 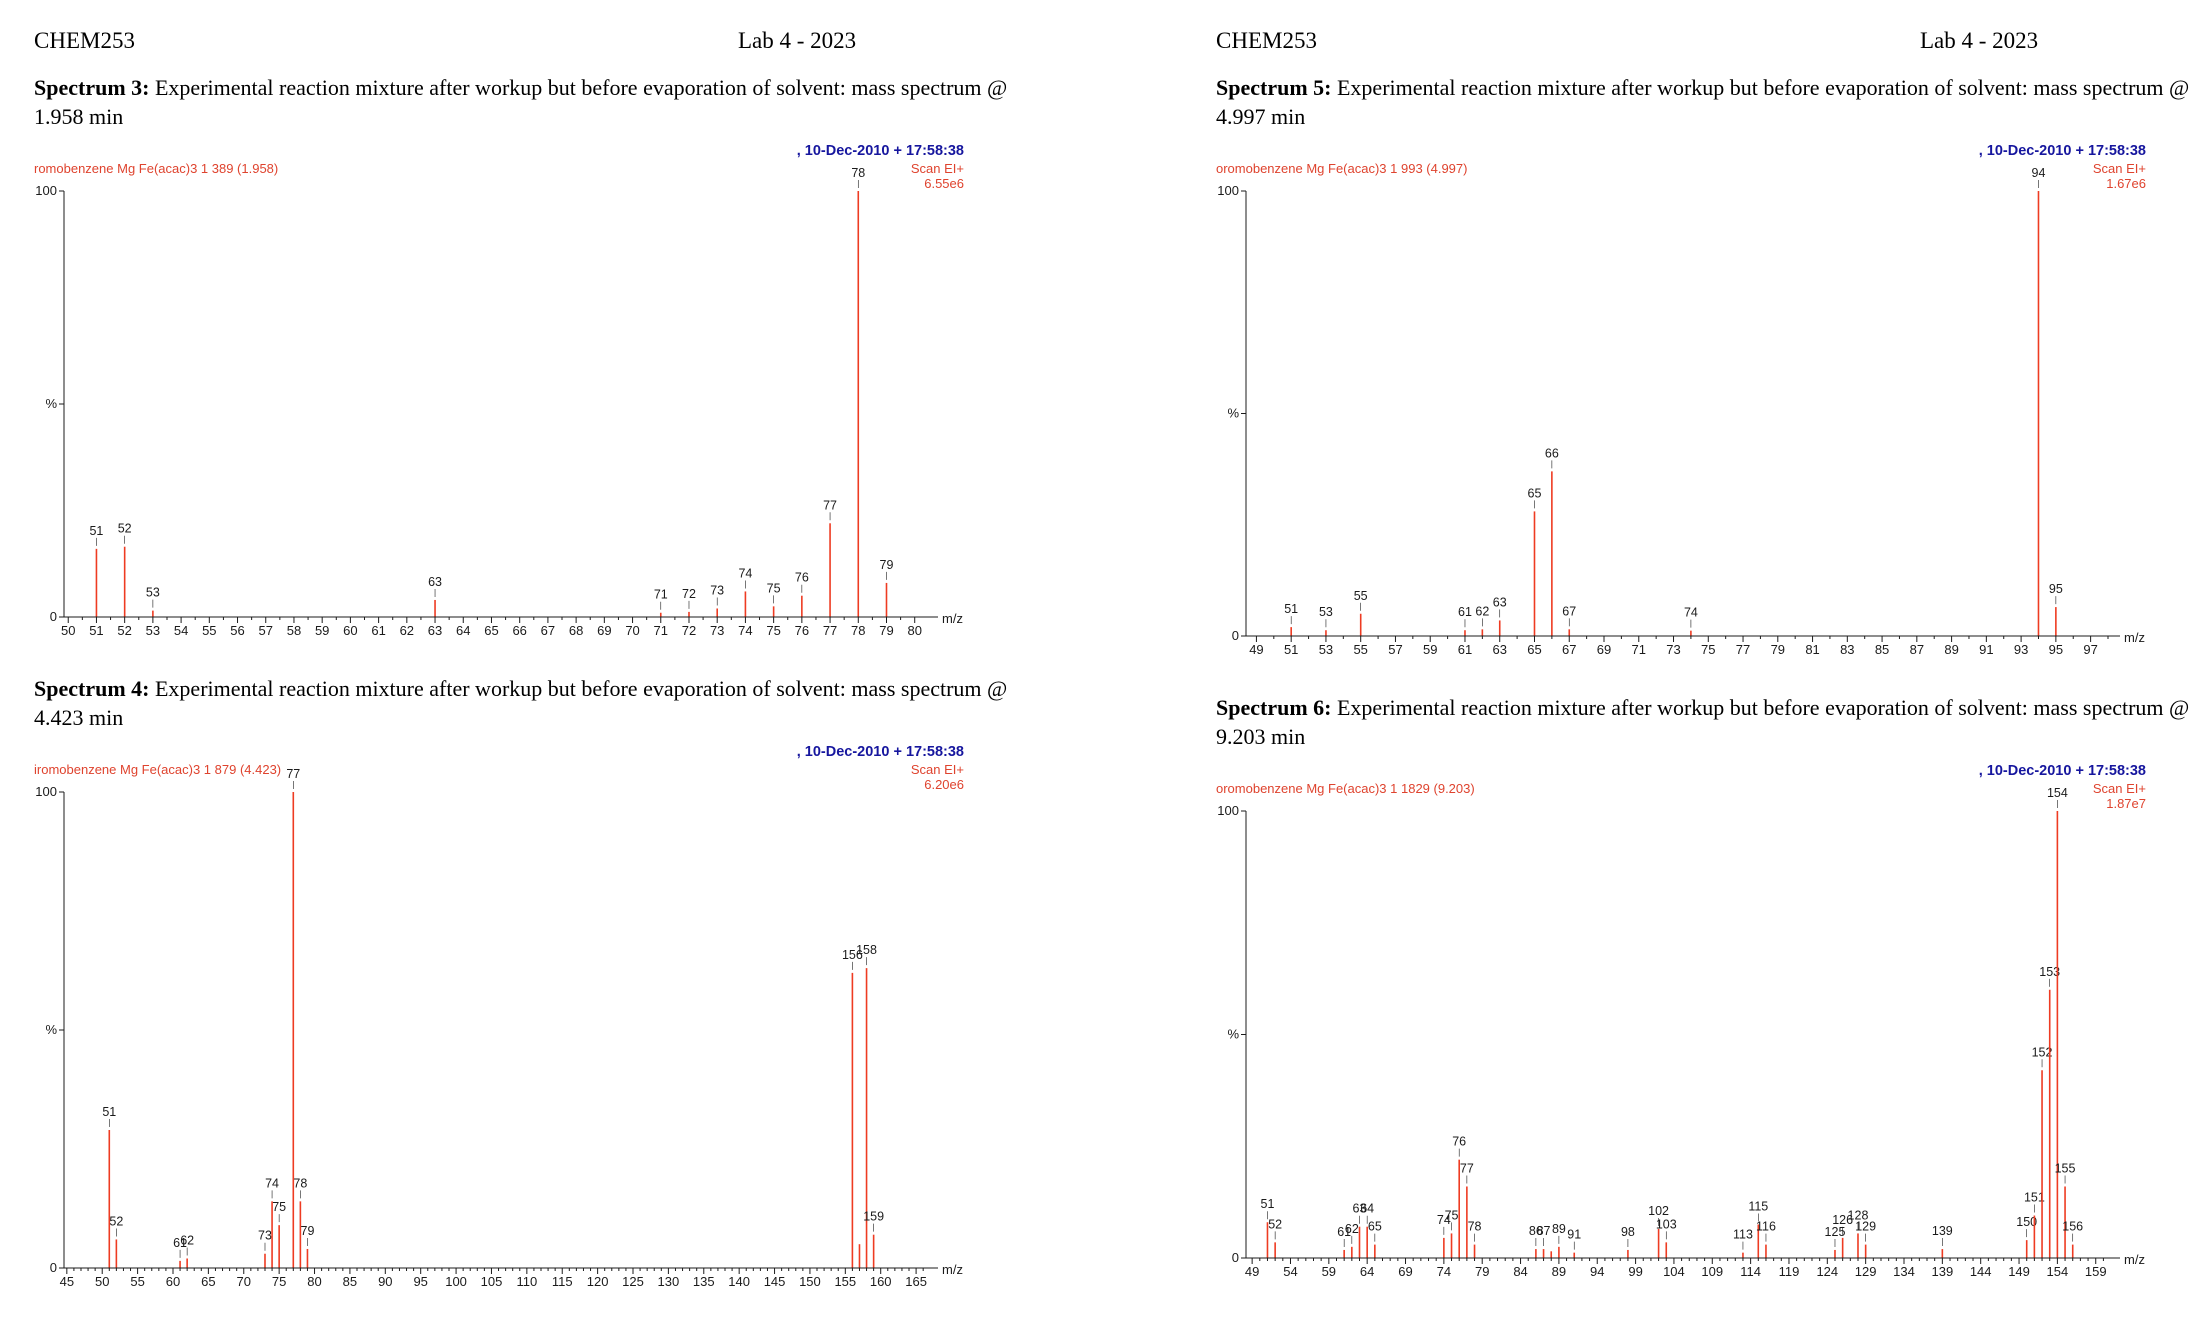 What do you see at coordinates (887, 565) in the screenshot?
I see `peak-label-79: 79` at bounding box center [887, 565].